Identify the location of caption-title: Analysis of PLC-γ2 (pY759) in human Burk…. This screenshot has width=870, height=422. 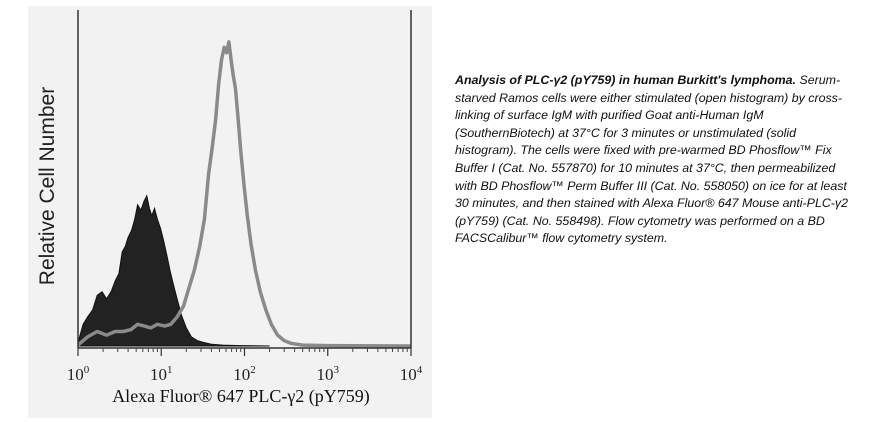
(626, 80).